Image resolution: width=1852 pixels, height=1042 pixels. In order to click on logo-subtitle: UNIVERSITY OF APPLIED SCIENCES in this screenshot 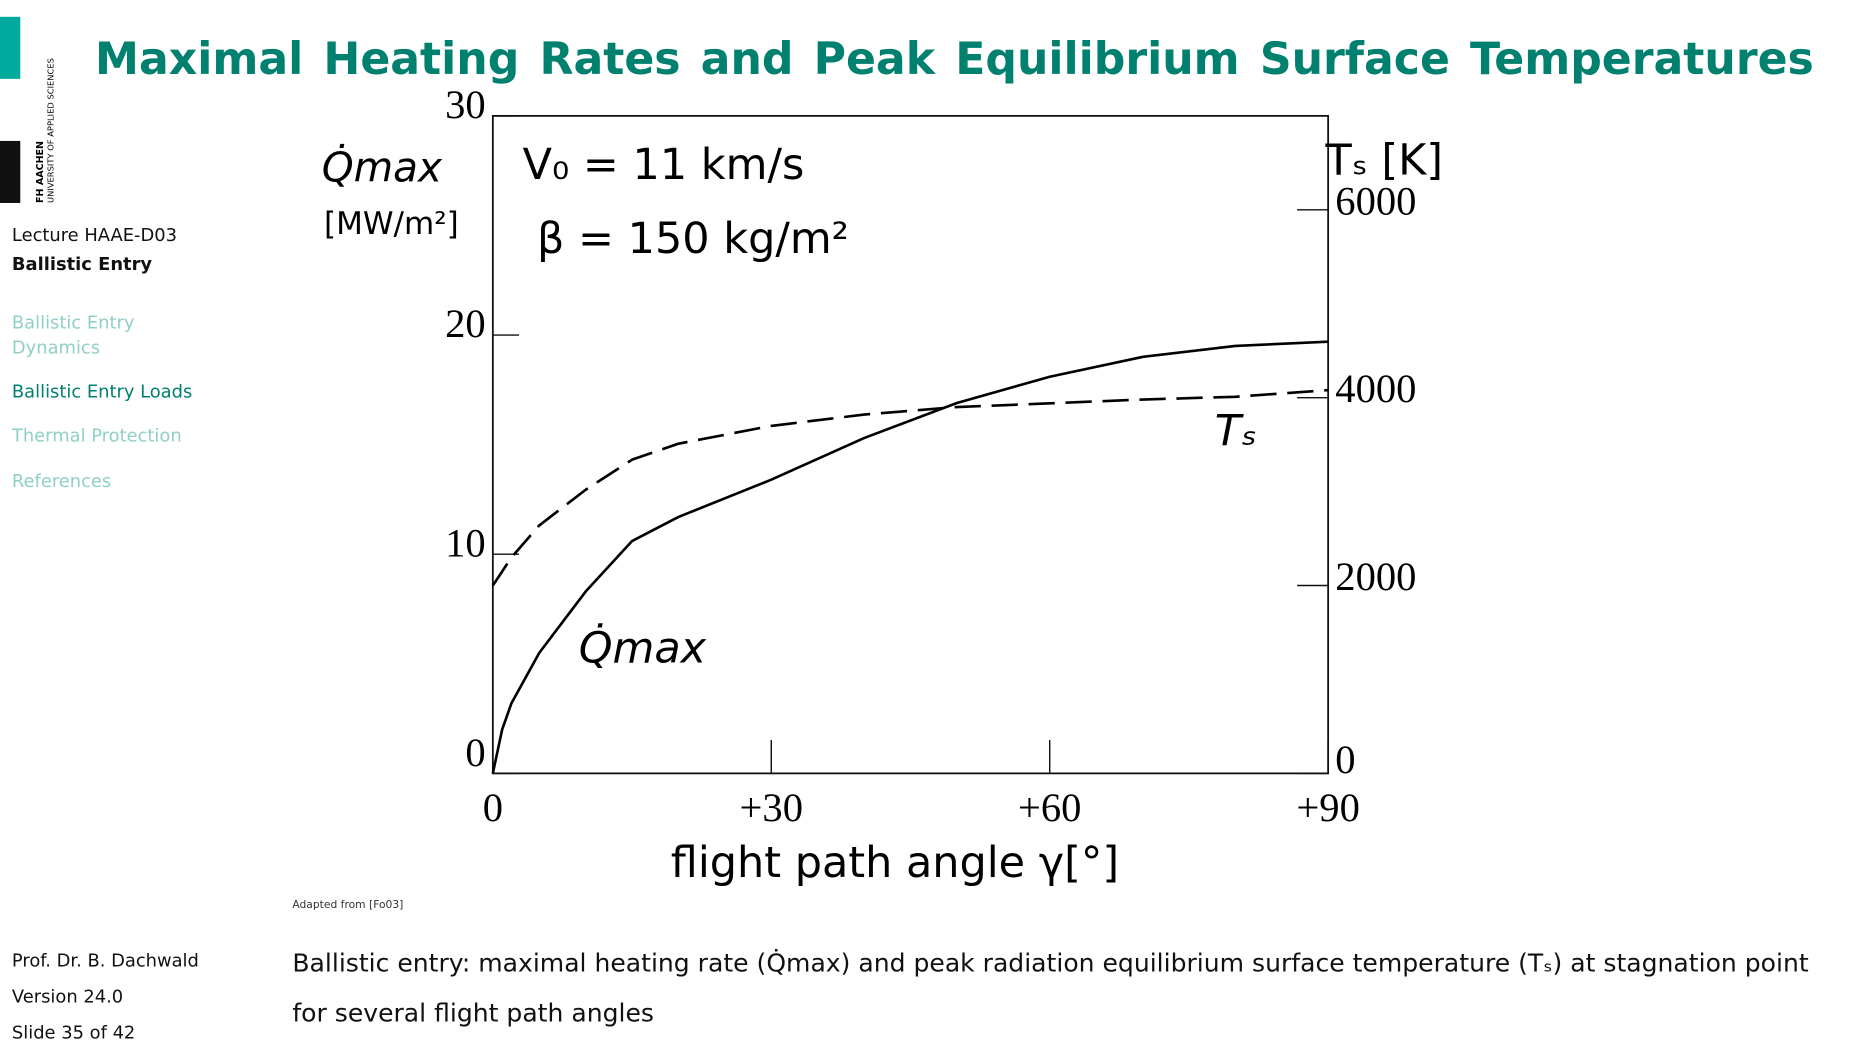, I will do `click(51, 130)`.